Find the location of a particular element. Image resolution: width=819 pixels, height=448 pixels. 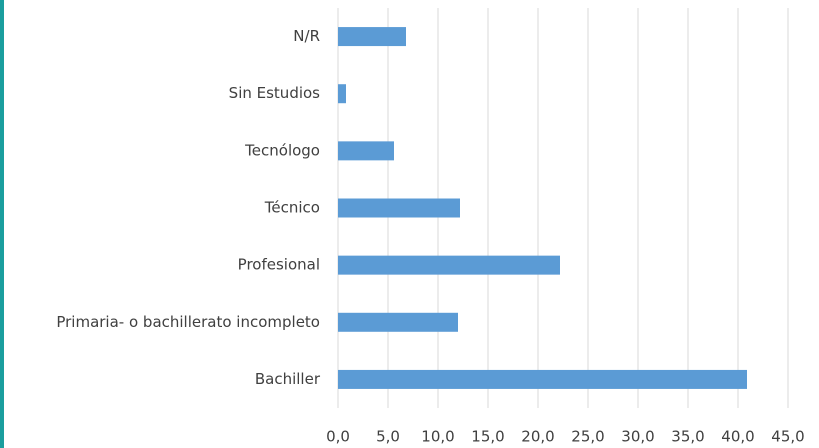

y-tick-label: N/R is located at coordinates (306, 36).